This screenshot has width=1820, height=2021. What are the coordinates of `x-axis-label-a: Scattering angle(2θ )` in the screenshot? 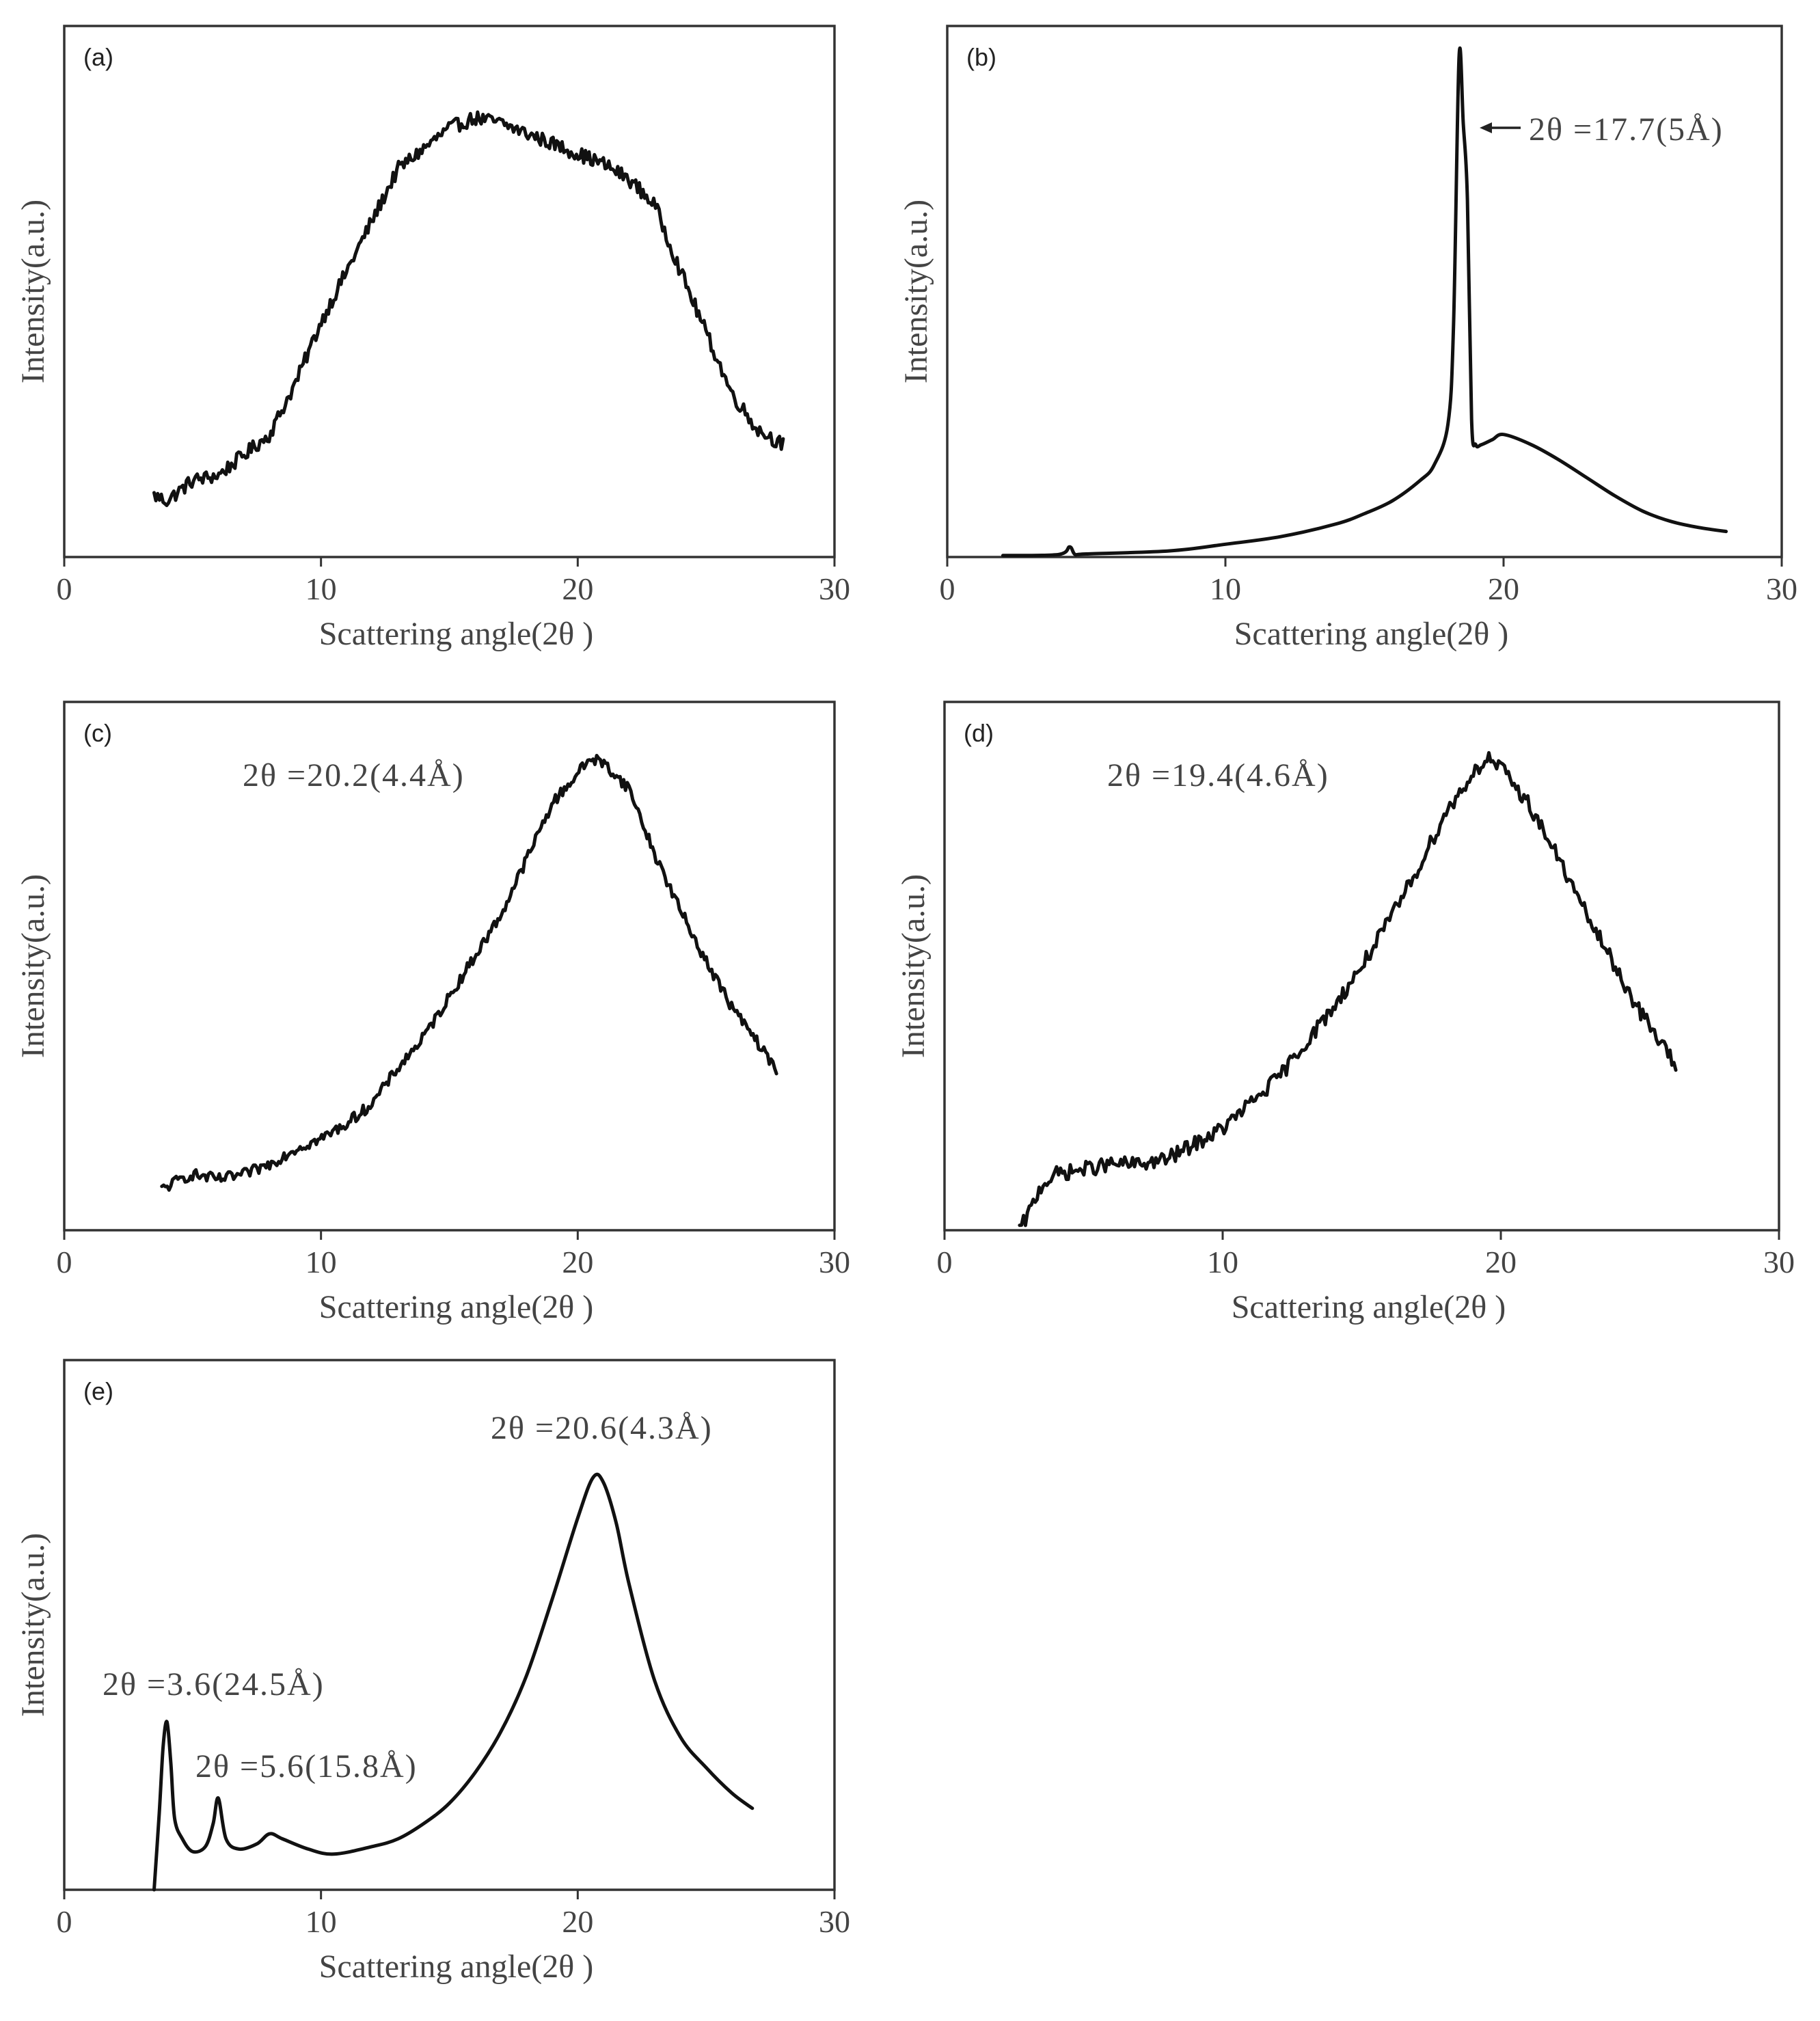 It's located at (456, 634).